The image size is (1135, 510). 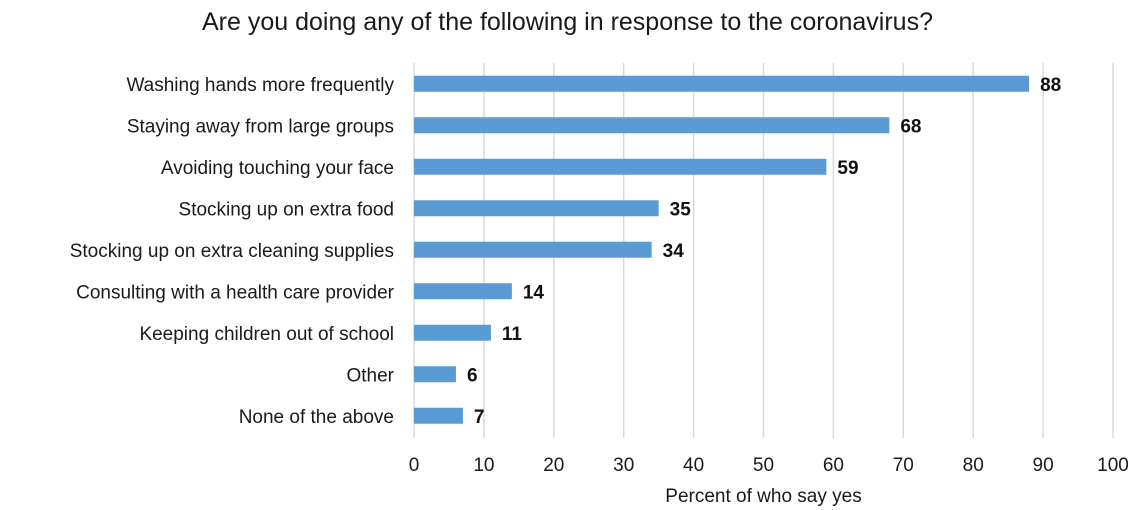 I want to click on category-label: Stocking up on extra food, so click(x=286, y=209).